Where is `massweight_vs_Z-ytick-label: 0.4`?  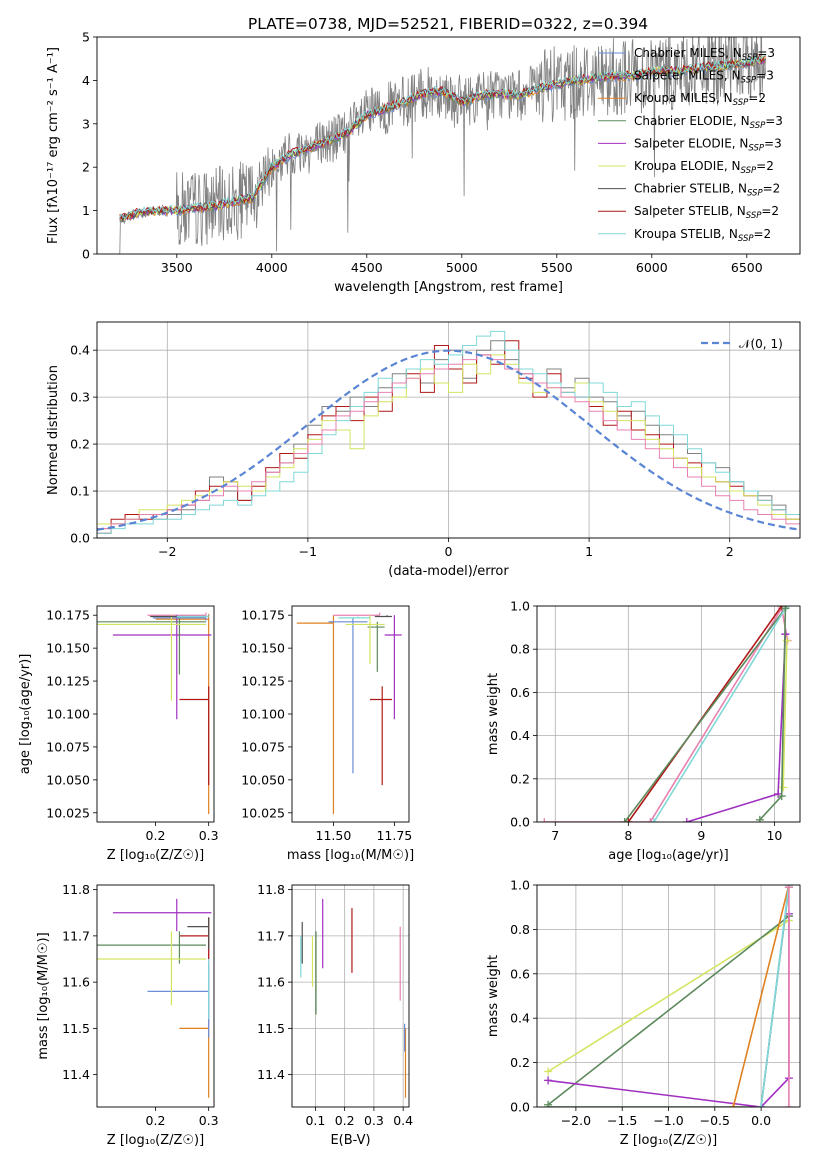 massweight_vs_Z-ytick-label: 0.4 is located at coordinates (520, 1018).